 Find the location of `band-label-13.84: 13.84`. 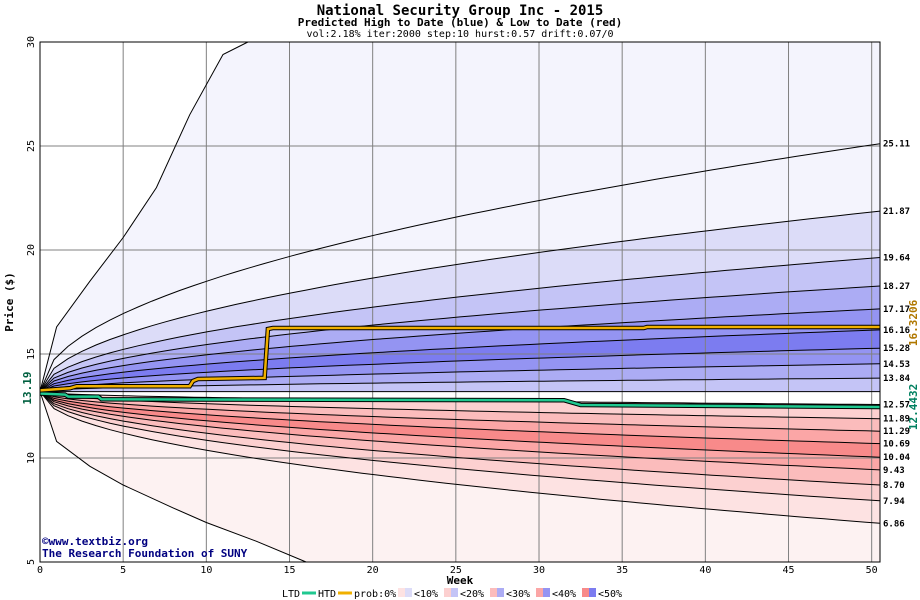

band-label-13.84: 13.84 is located at coordinates (897, 379).